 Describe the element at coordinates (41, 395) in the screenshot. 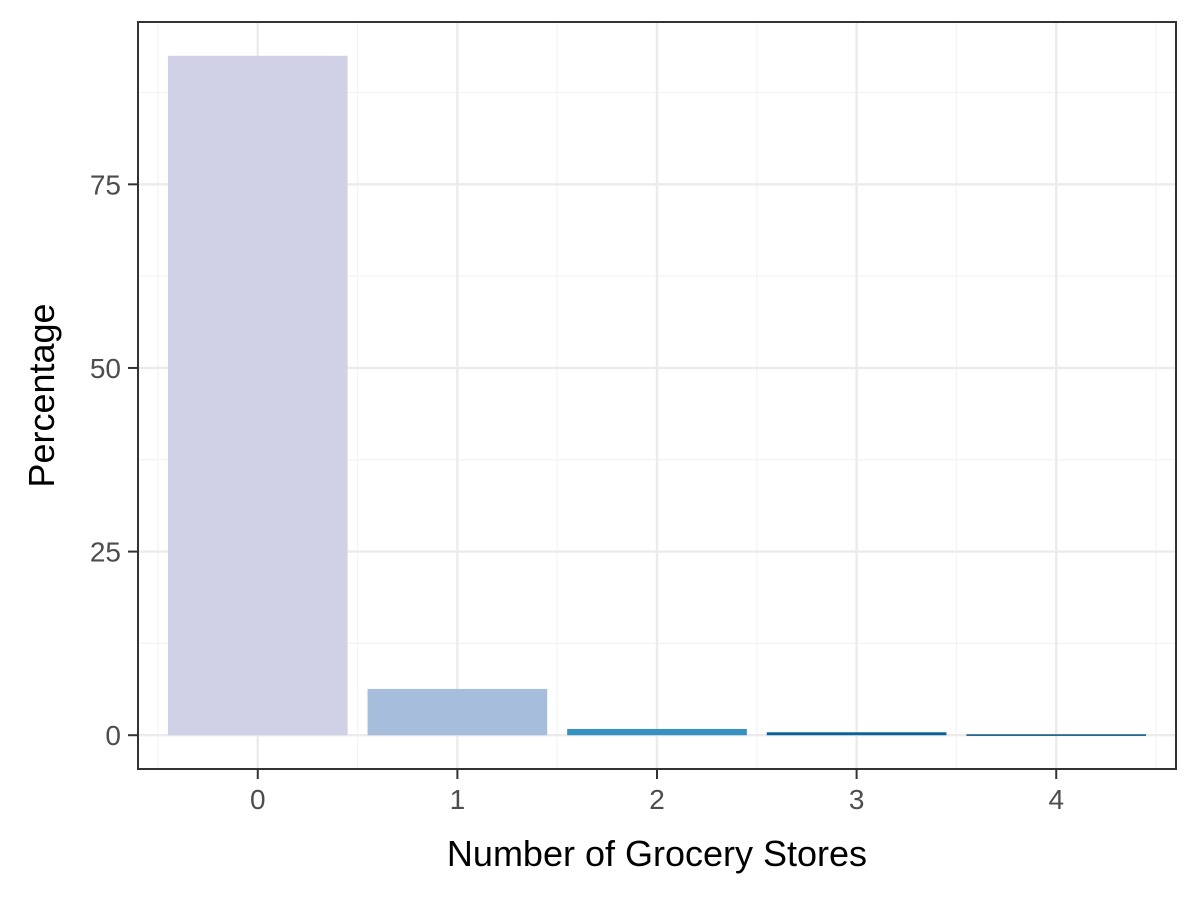

I see `y-axis-title: Percentage` at that location.